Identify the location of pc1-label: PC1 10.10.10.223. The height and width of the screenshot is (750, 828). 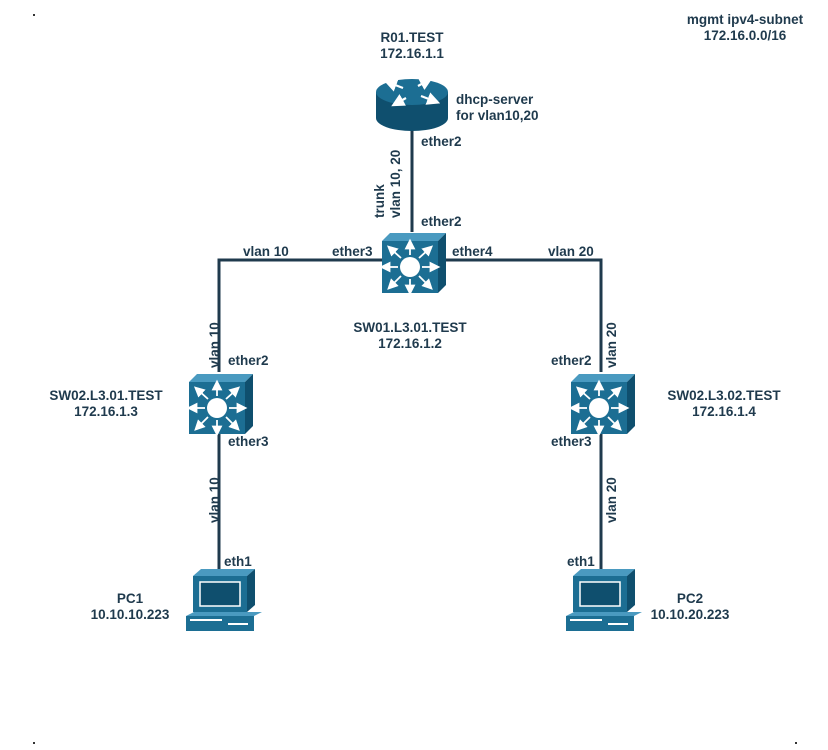
(130, 607).